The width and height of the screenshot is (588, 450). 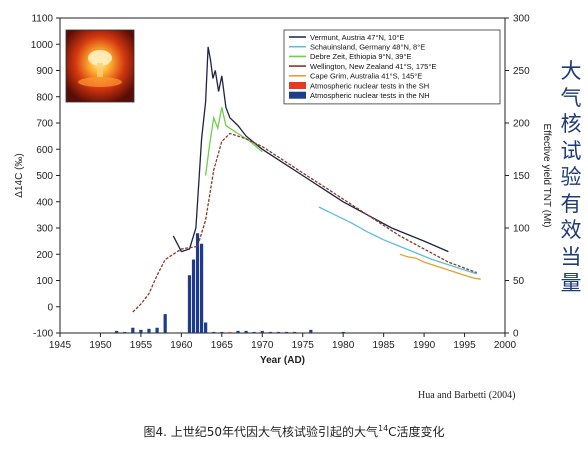 What do you see at coordinates (521, 19) in the screenshot?
I see `y2-tick-label: 300` at bounding box center [521, 19].